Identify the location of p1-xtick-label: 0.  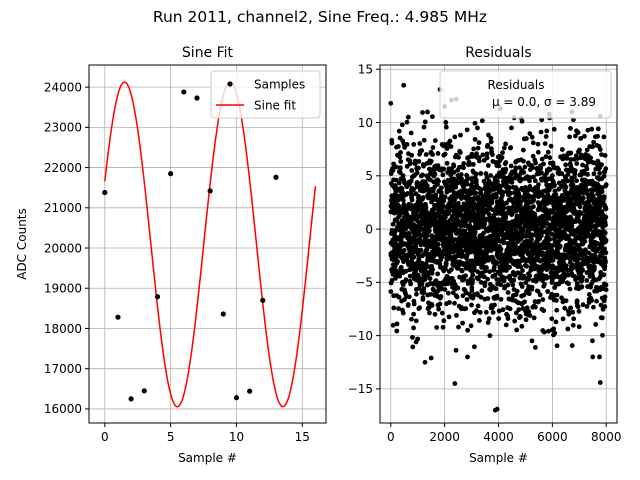
(105, 437).